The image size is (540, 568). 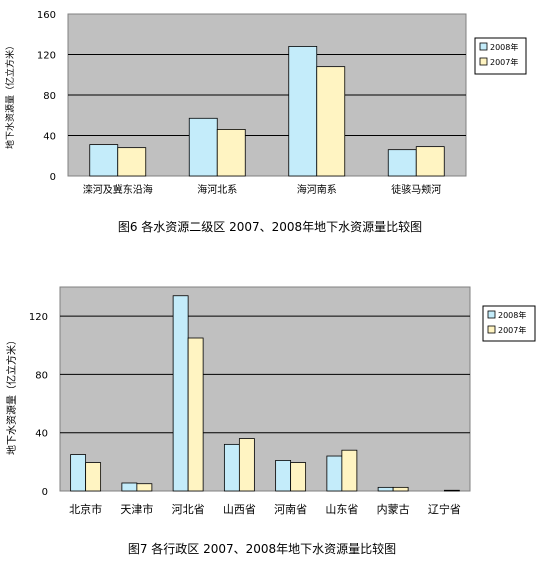 I want to click on chart-2-title: 图7 各行政区 2007、2008年地下水资源量比较图, so click(x=262, y=548).